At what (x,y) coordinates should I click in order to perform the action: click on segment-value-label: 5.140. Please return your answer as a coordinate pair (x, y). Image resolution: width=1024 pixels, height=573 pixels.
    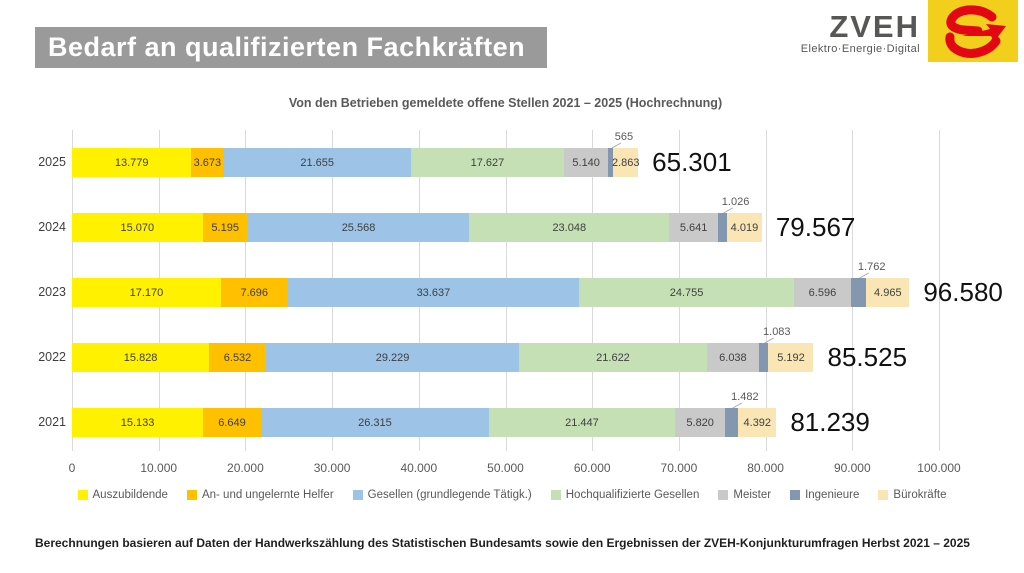
    Looking at the image, I should click on (586, 162).